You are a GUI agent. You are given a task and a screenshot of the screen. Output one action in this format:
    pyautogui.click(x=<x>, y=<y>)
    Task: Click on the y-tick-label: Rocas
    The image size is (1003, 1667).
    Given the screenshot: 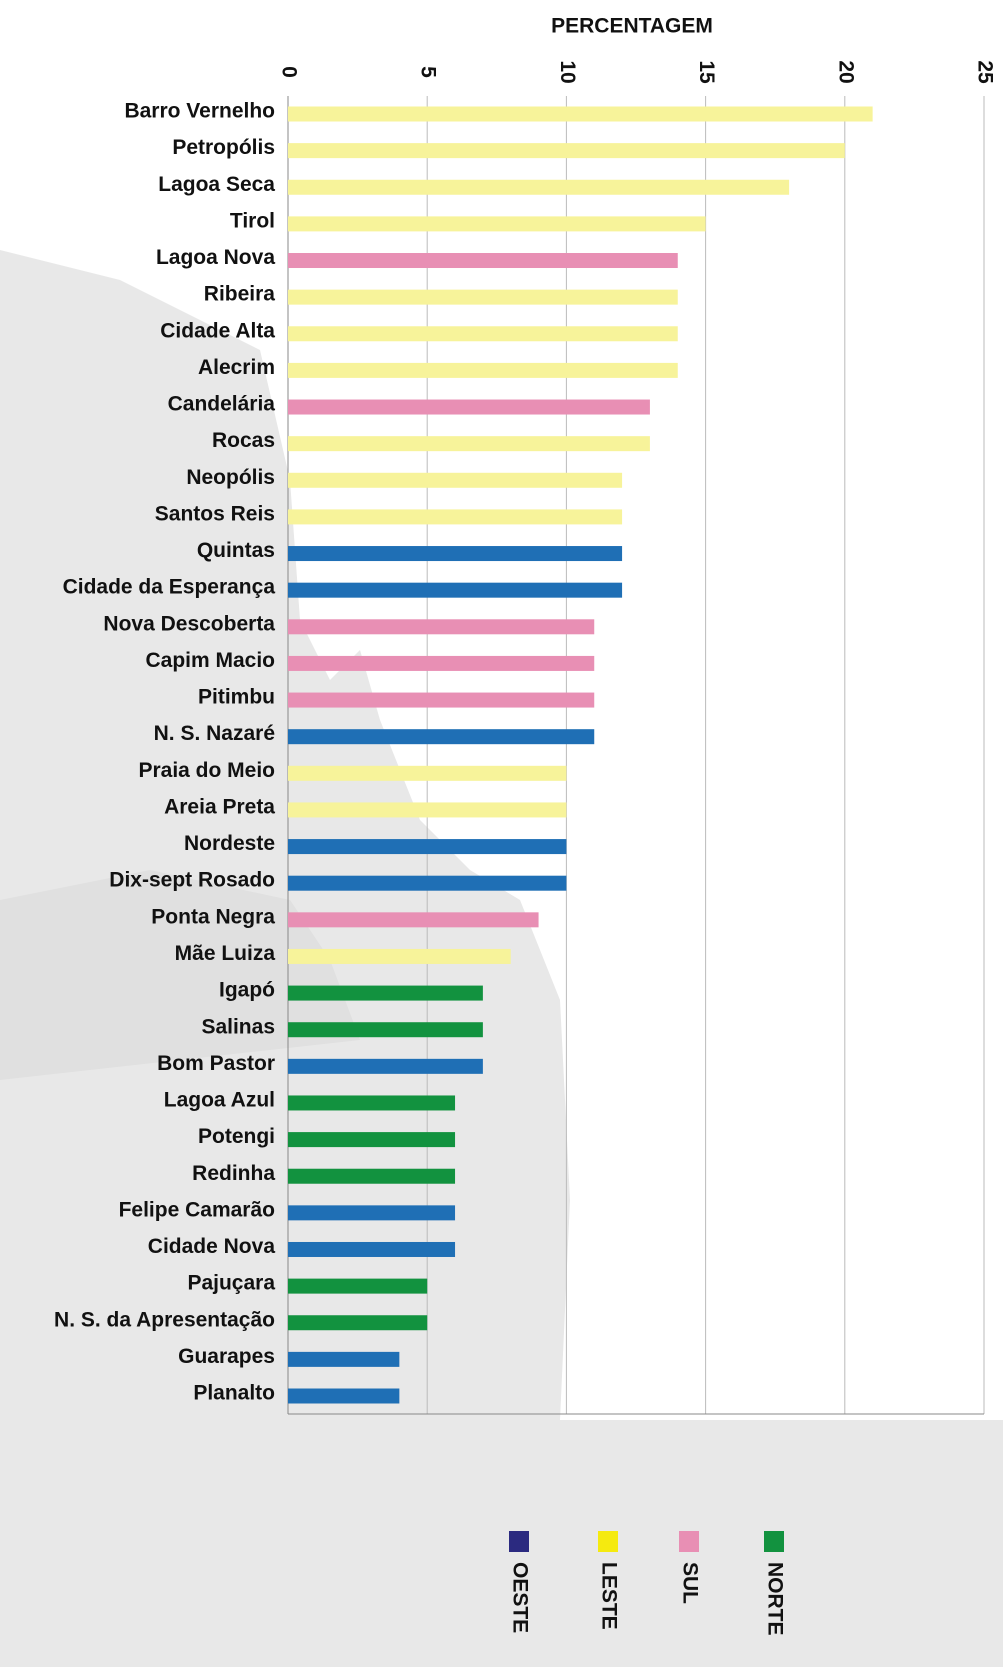 What is the action you would take?
    pyautogui.click(x=243, y=440)
    